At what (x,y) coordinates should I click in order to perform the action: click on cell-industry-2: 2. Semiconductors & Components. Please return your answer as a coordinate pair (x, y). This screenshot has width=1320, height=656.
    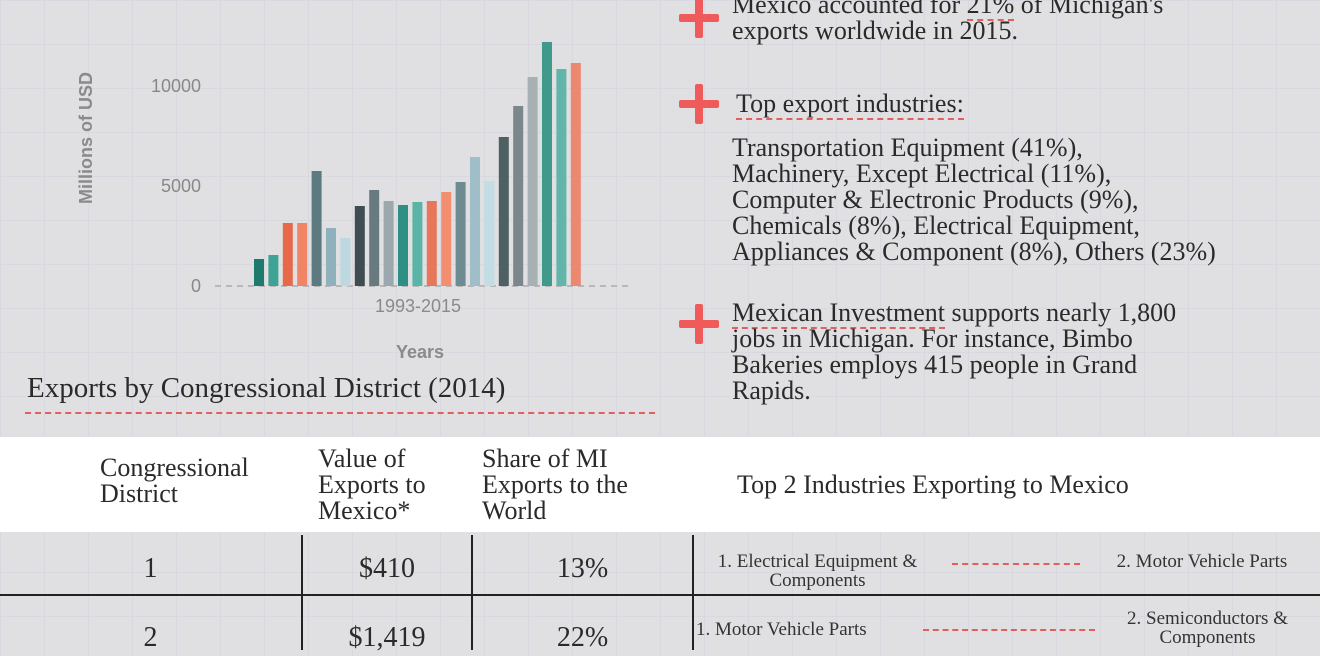
    Looking at the image, I should click on (1207, 628).